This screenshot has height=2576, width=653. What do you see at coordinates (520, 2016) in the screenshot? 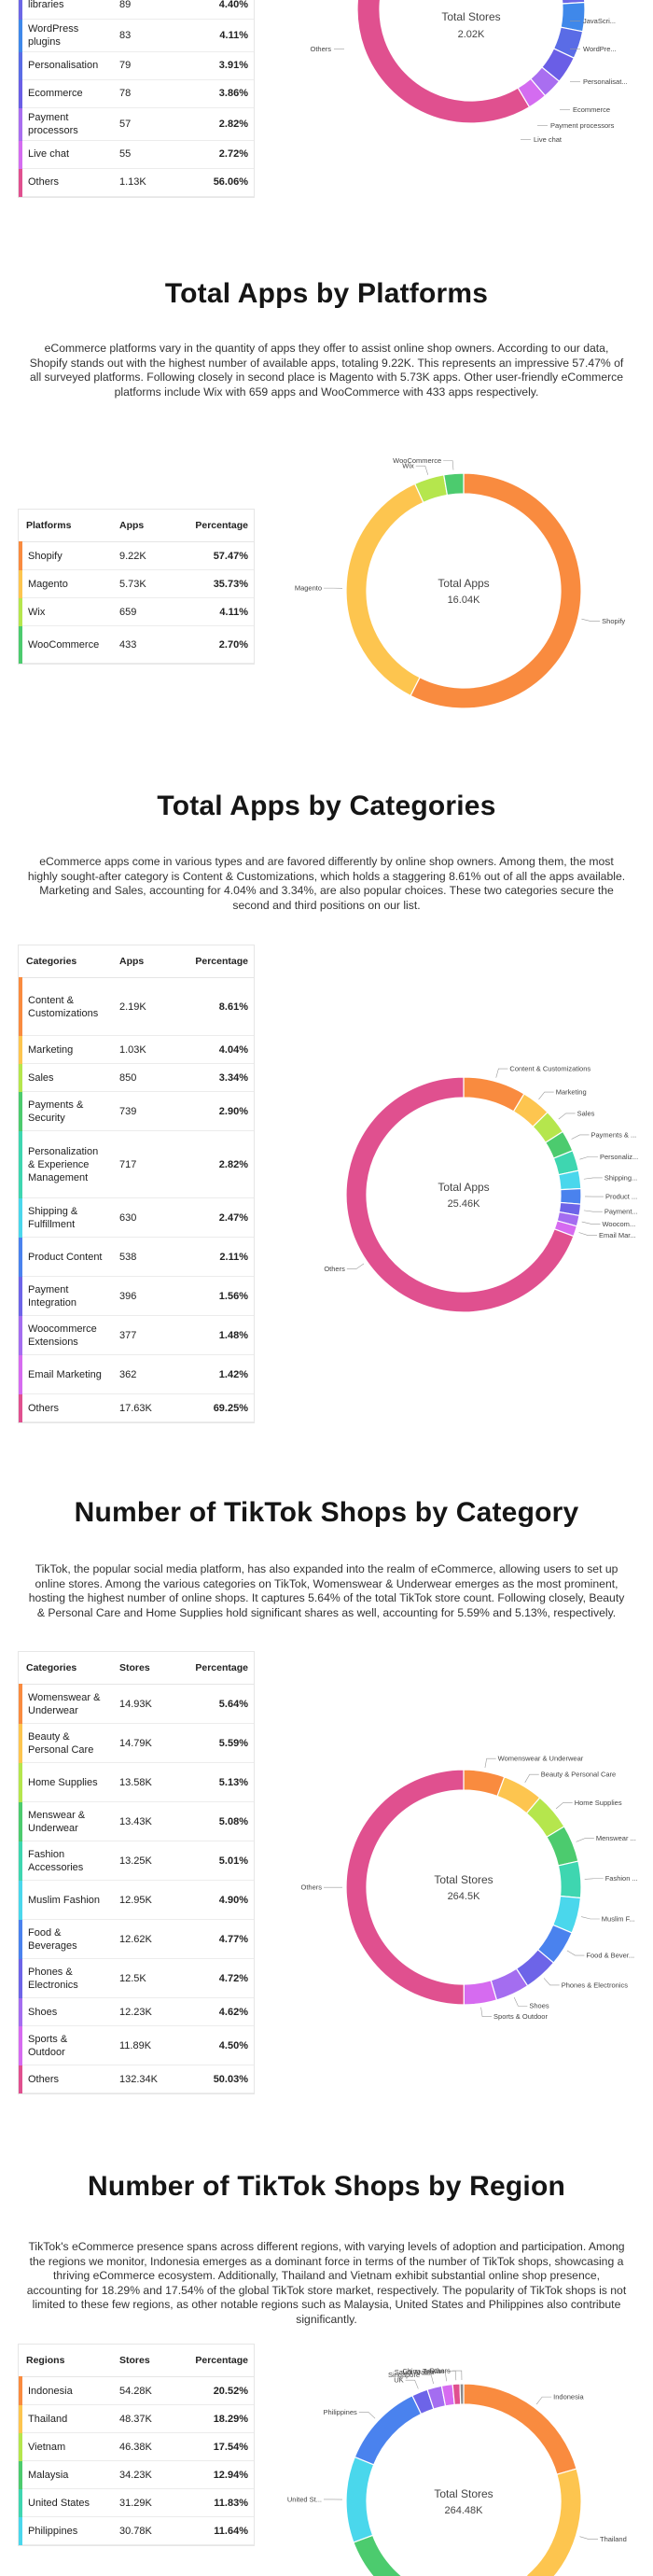
I see `slice-label: Sports & Outdoor` at bounding box center [520, 2016].